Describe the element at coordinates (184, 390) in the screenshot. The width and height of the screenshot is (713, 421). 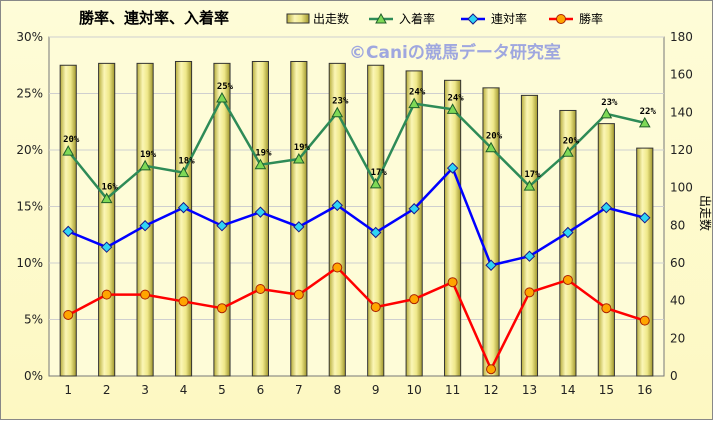
I see `x-tick-label: 4` at that location.